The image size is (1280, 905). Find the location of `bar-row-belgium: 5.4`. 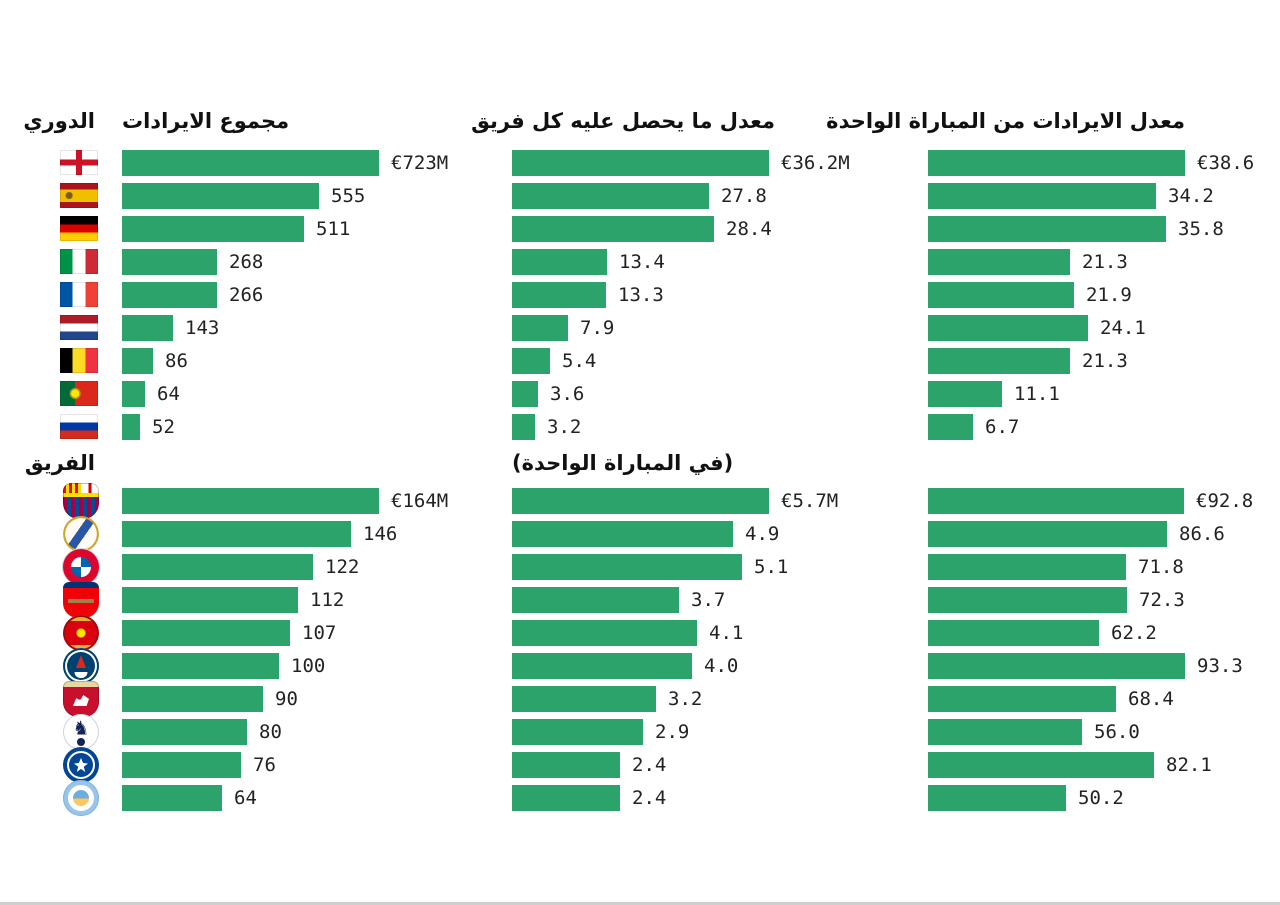

bar-row-belgium: 5.4 is located at coordinates (554, 361).